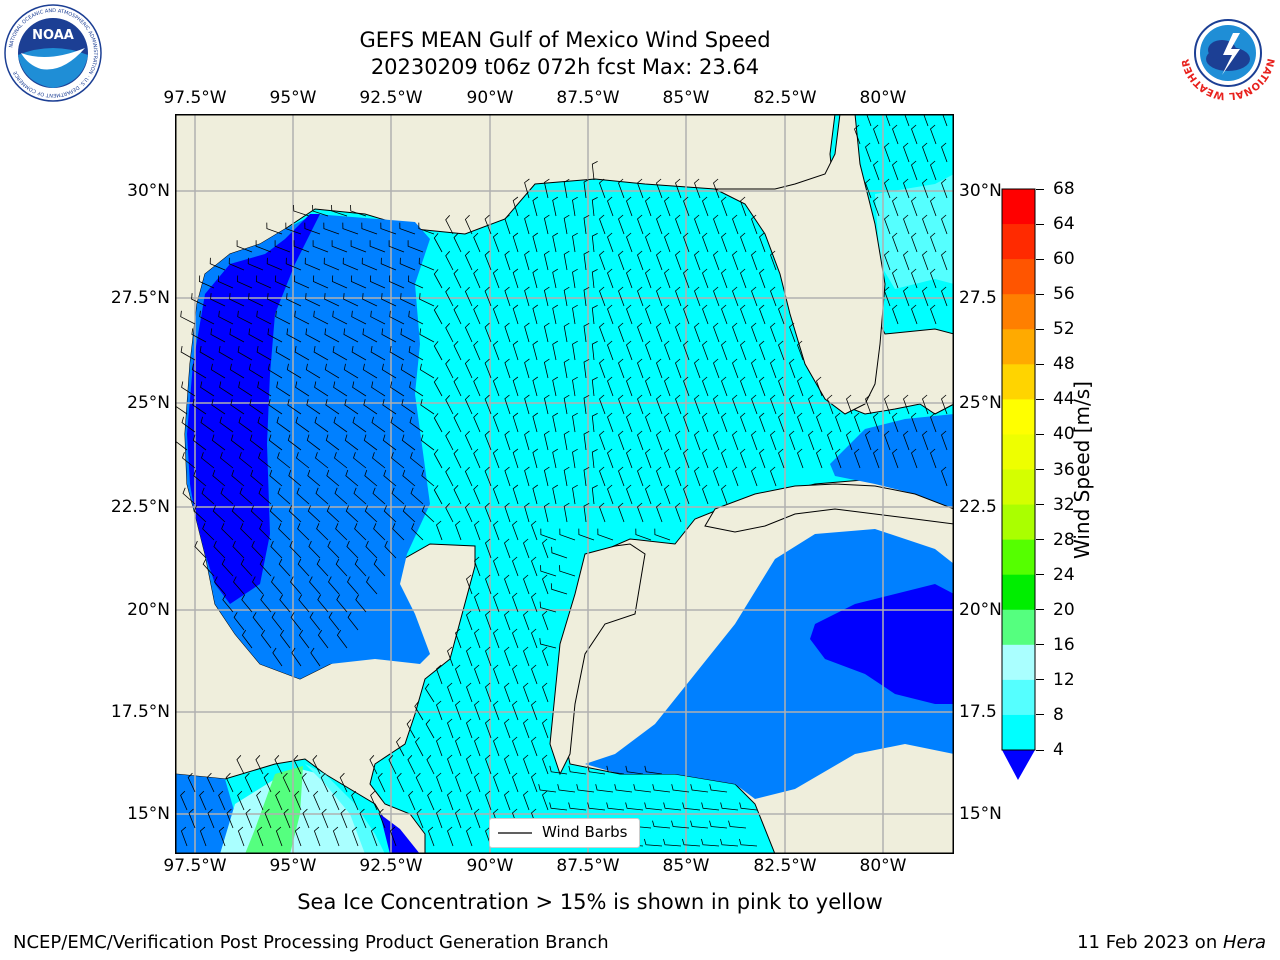  What do you see at coordinates (1064, 259) in the screenshot?
I see `colorbar-tick-label: 60` at bounding box center [1064, 259].